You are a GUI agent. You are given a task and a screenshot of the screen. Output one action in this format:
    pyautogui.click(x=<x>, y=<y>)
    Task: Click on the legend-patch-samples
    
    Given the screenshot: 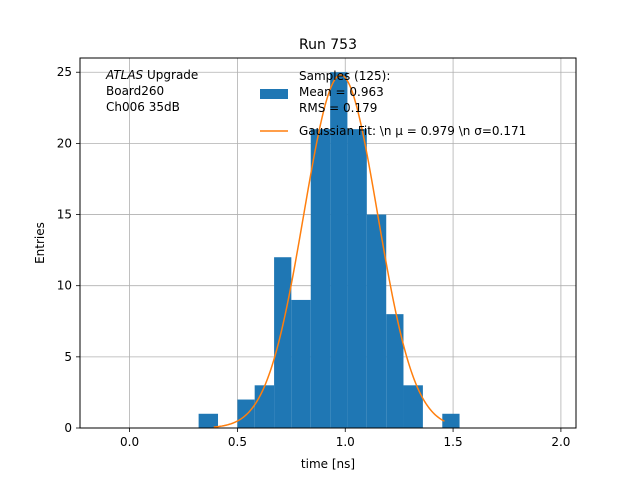 What is the action you would take?
    pyautogui.click(x=274, y=94)
    